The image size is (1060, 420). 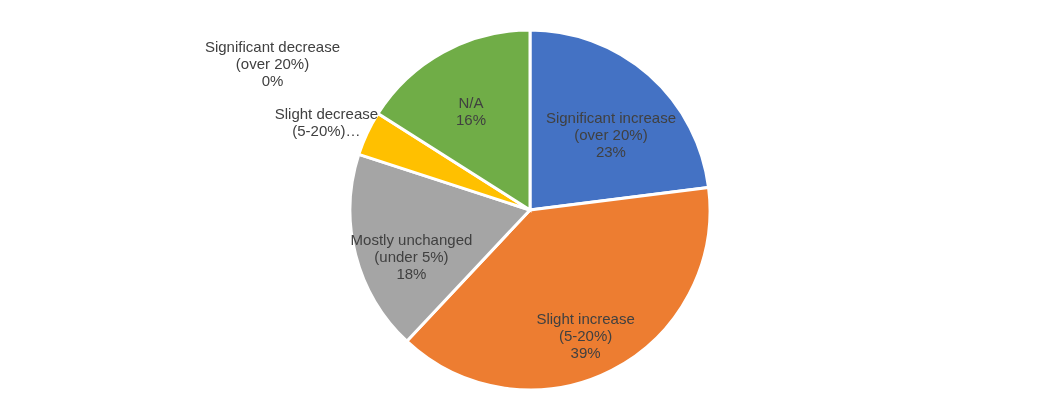 I want to click on slice-label: N/A, so click(x=471, y=102).